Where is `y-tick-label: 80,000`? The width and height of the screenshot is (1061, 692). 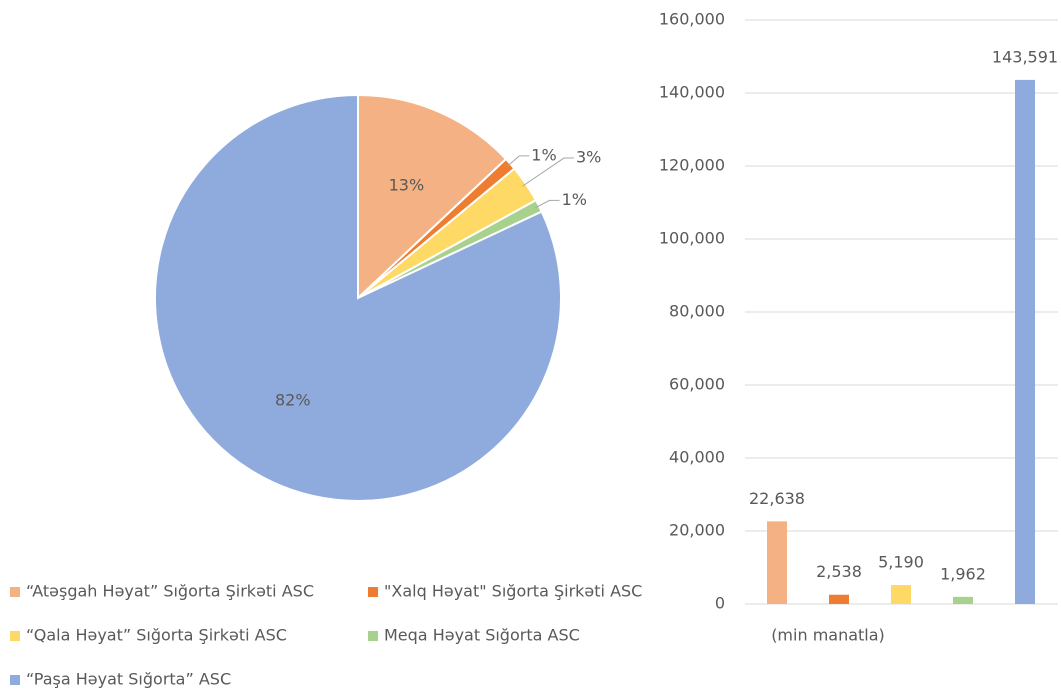 y-tick-label: 80,000 is located at coordinates (697, 311).